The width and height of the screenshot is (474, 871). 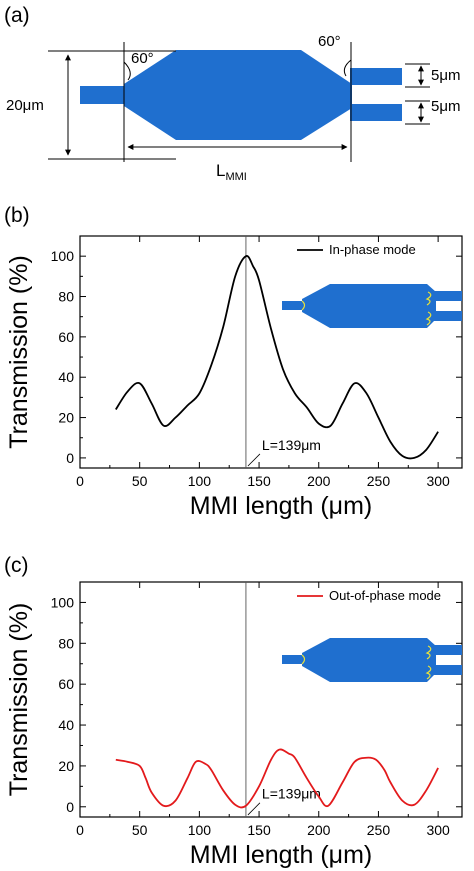 What do you see at coordinates (112, 105) in the screenshot?
I see `width-dimension` at bounding box center [112, 105].